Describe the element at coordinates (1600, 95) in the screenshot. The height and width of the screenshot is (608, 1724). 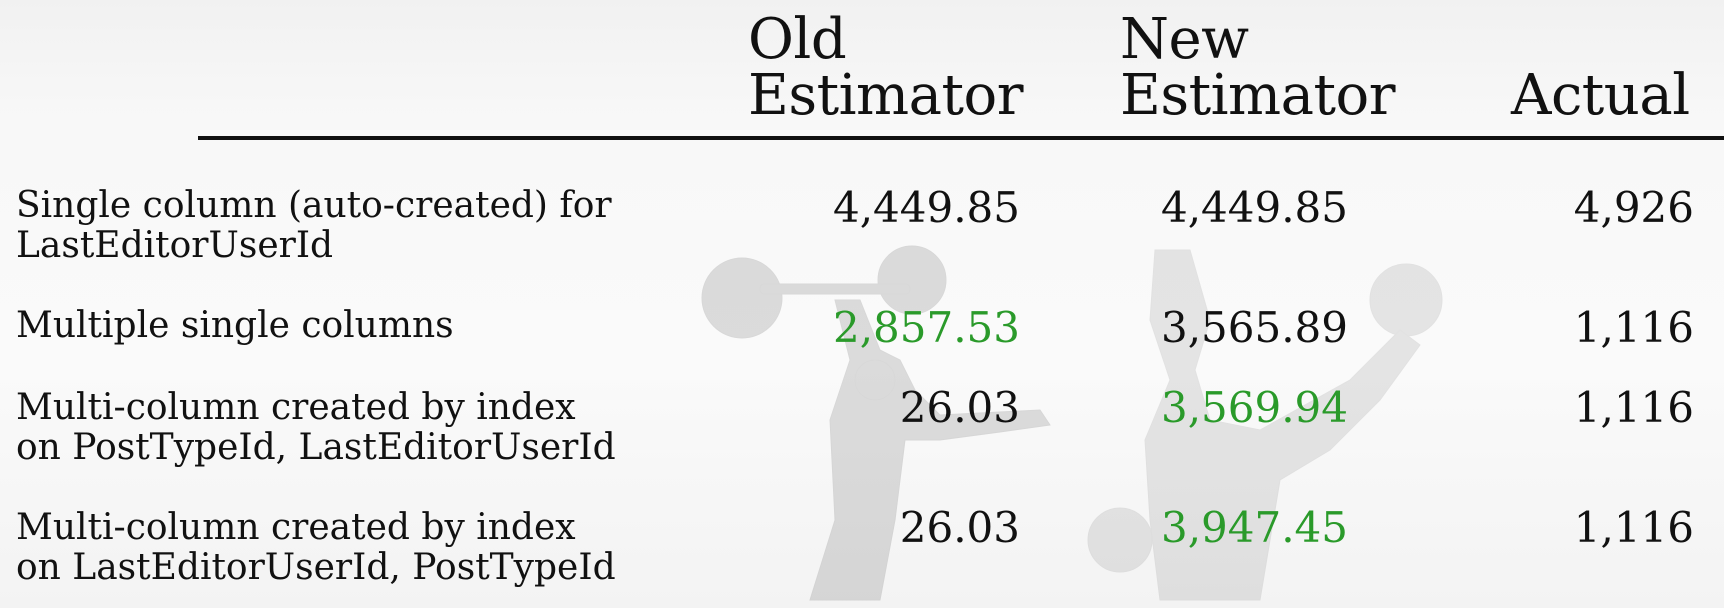
I see `header-actual: Actual` at that location.